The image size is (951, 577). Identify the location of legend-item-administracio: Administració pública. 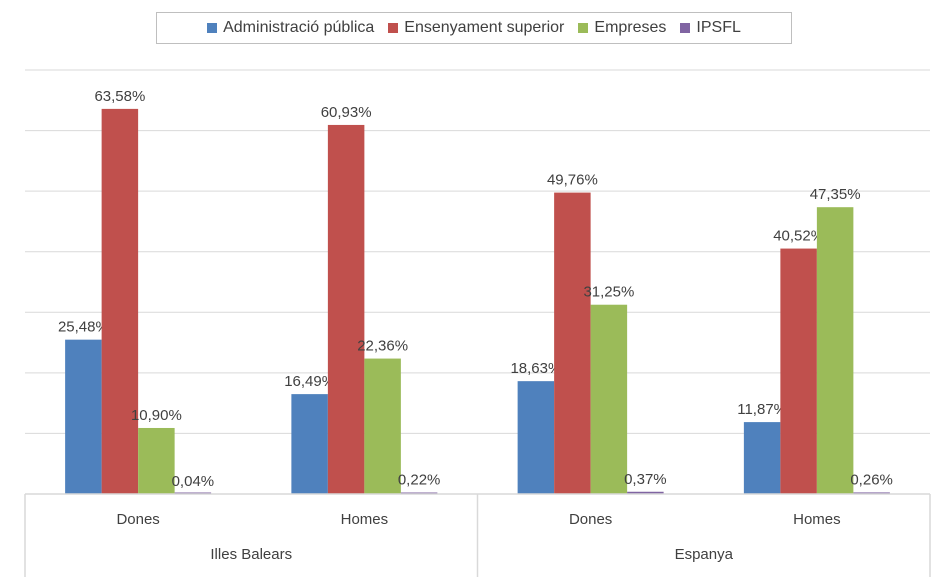
(290, 28).